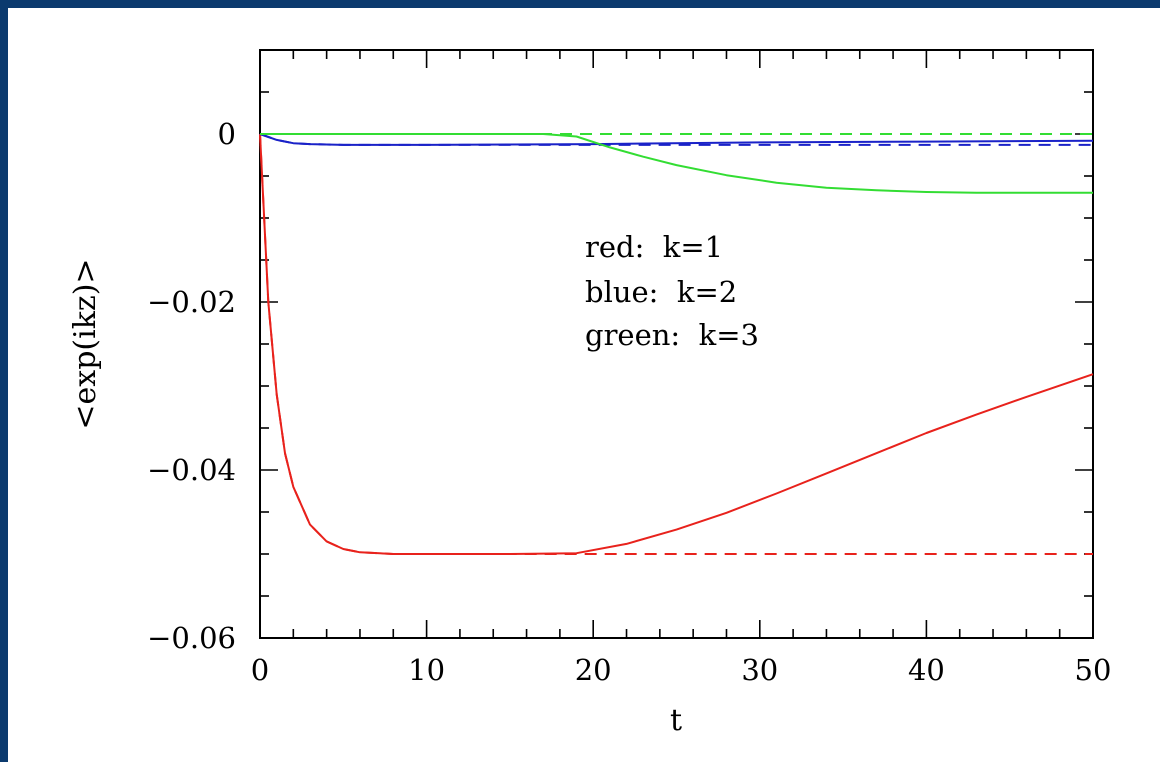 This screenshot has height=762, width=1160. Describe the element at coordinates (676, 163) in the screenshot. I see `series-line-green-solid` at that location.